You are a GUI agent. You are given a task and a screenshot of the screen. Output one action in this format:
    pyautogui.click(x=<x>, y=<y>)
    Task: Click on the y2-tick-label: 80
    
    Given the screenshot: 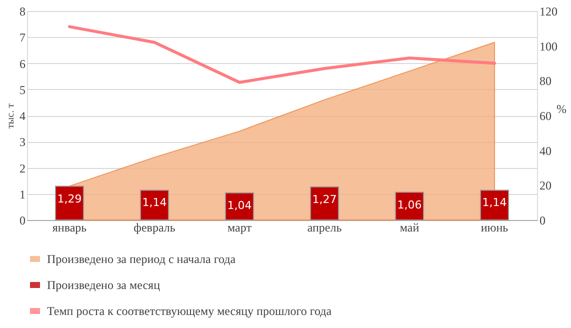 What is the action you would take?
    pyautogui.click(x=546, y=81)
    